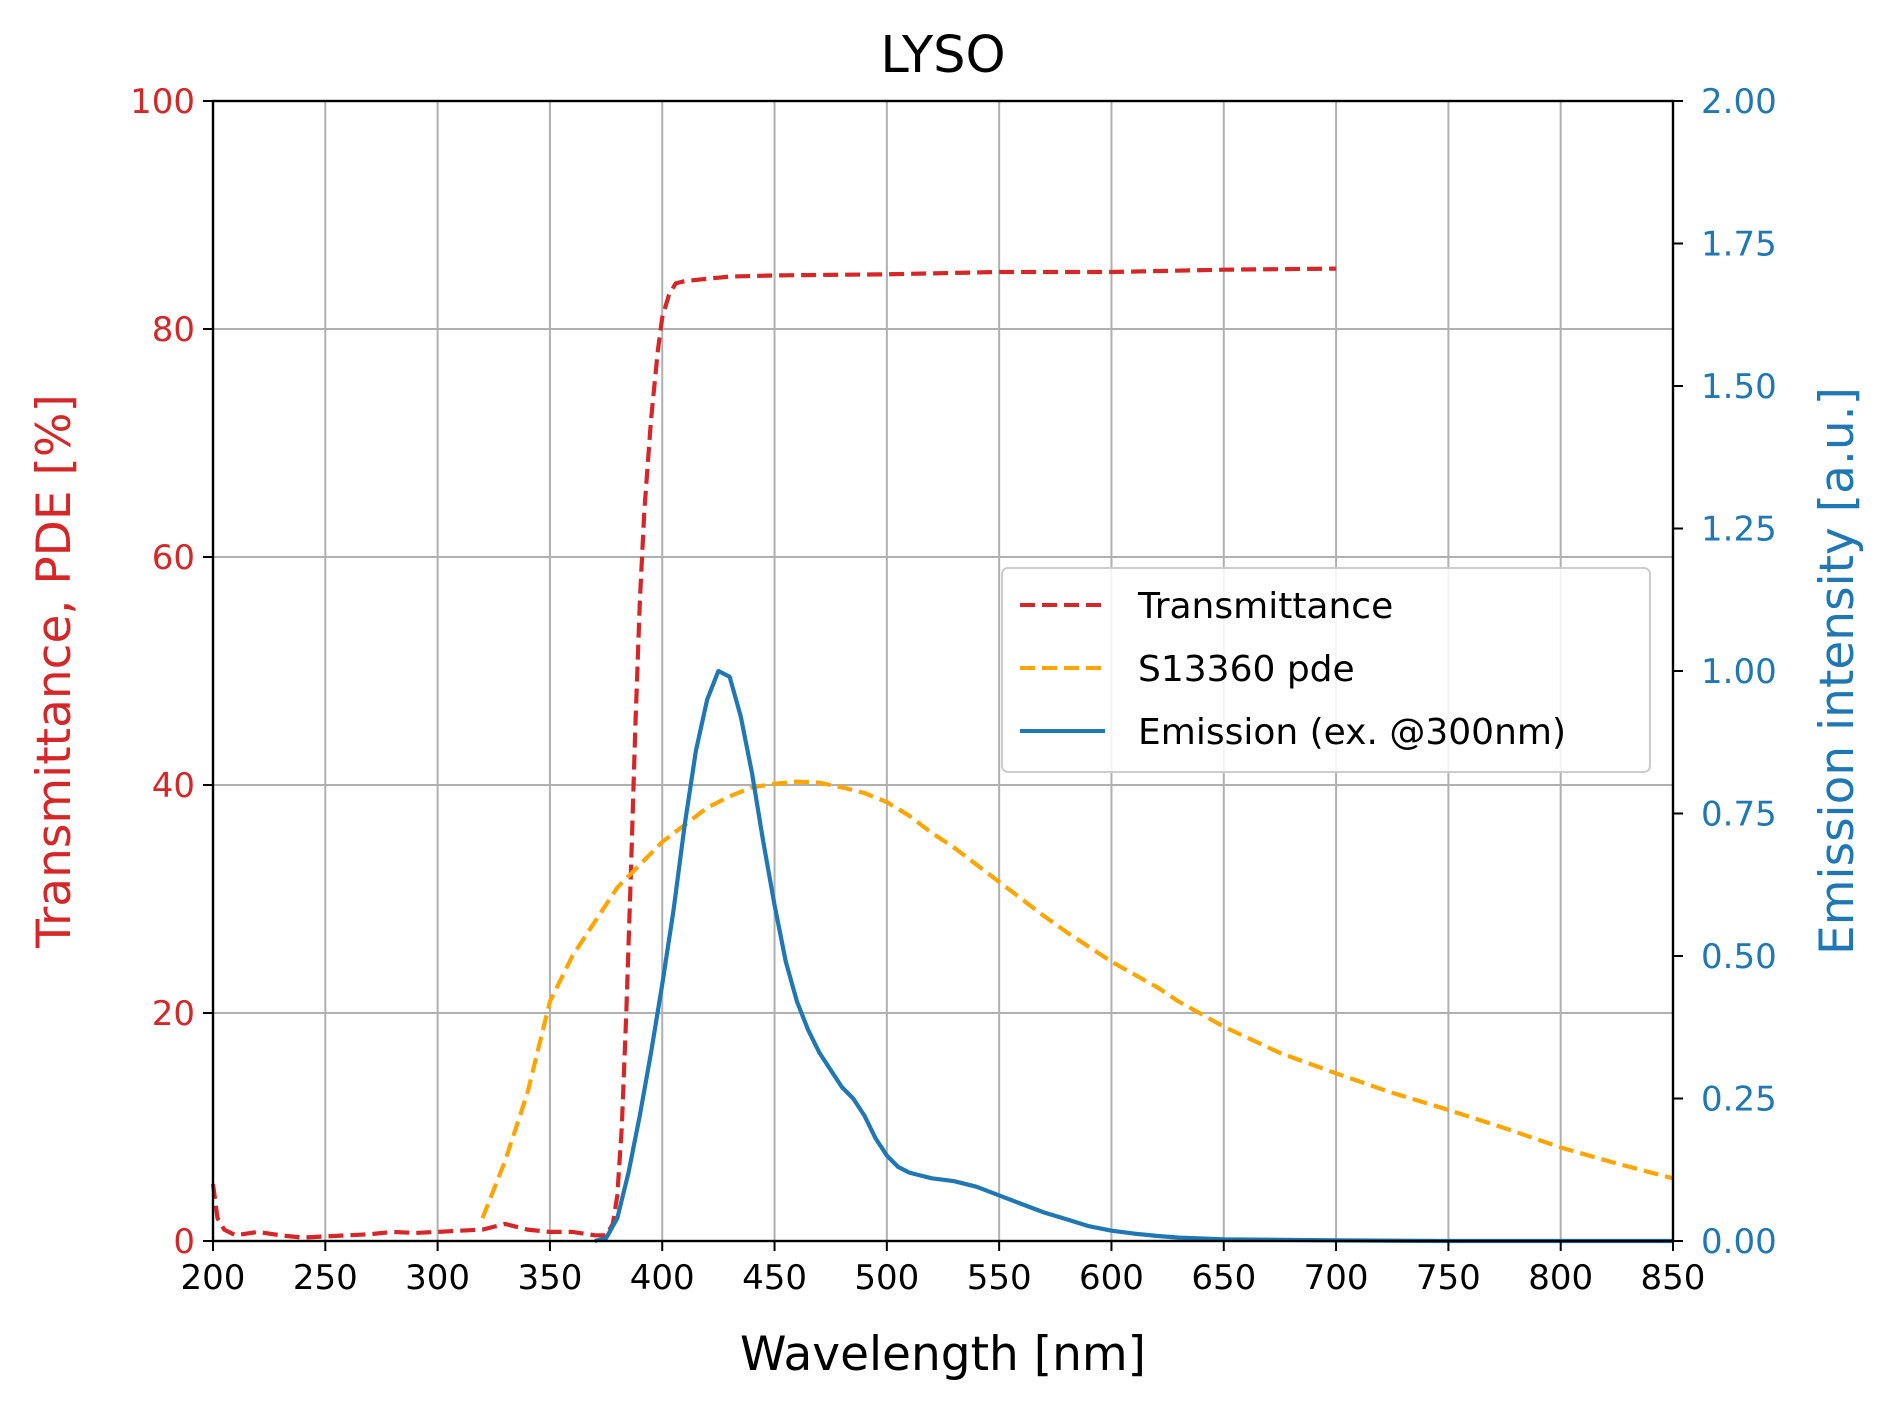 The width and height of the screenshot is (1890, 1410). Describe the element at coordinates (213, 1278) in the screenshot. I see `x-tick-label: 200` at that location.